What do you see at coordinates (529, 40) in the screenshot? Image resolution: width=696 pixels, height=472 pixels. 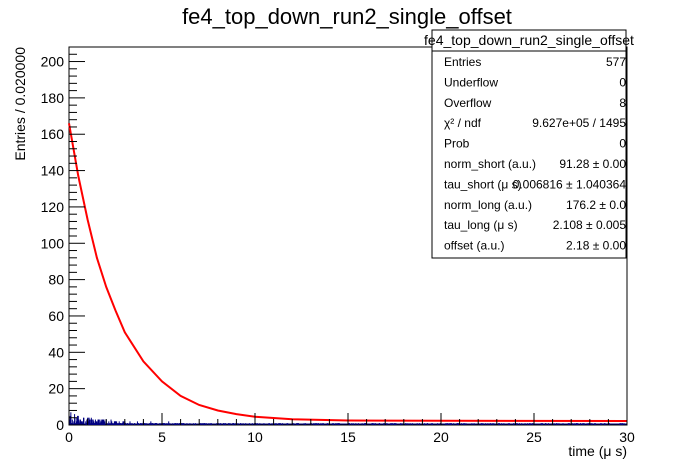 I see `stats-box-title: fe4_top_down_run2_single_offset` at bounding box center [529, 40].